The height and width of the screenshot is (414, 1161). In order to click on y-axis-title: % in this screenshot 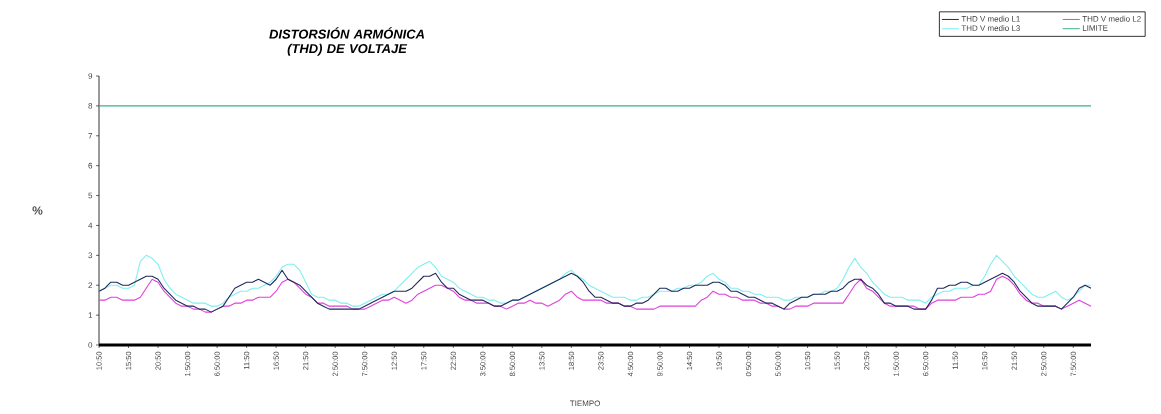, I will do `click(37, 210)`.